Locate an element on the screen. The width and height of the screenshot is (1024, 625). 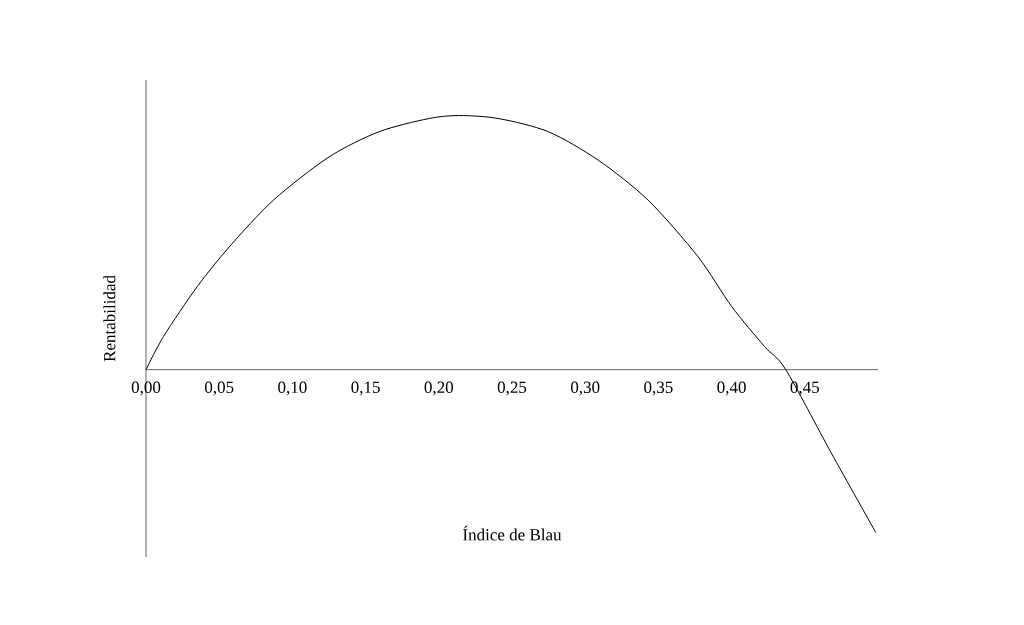
x-tick-label: 0,05 is located at coordinates (219, 388).